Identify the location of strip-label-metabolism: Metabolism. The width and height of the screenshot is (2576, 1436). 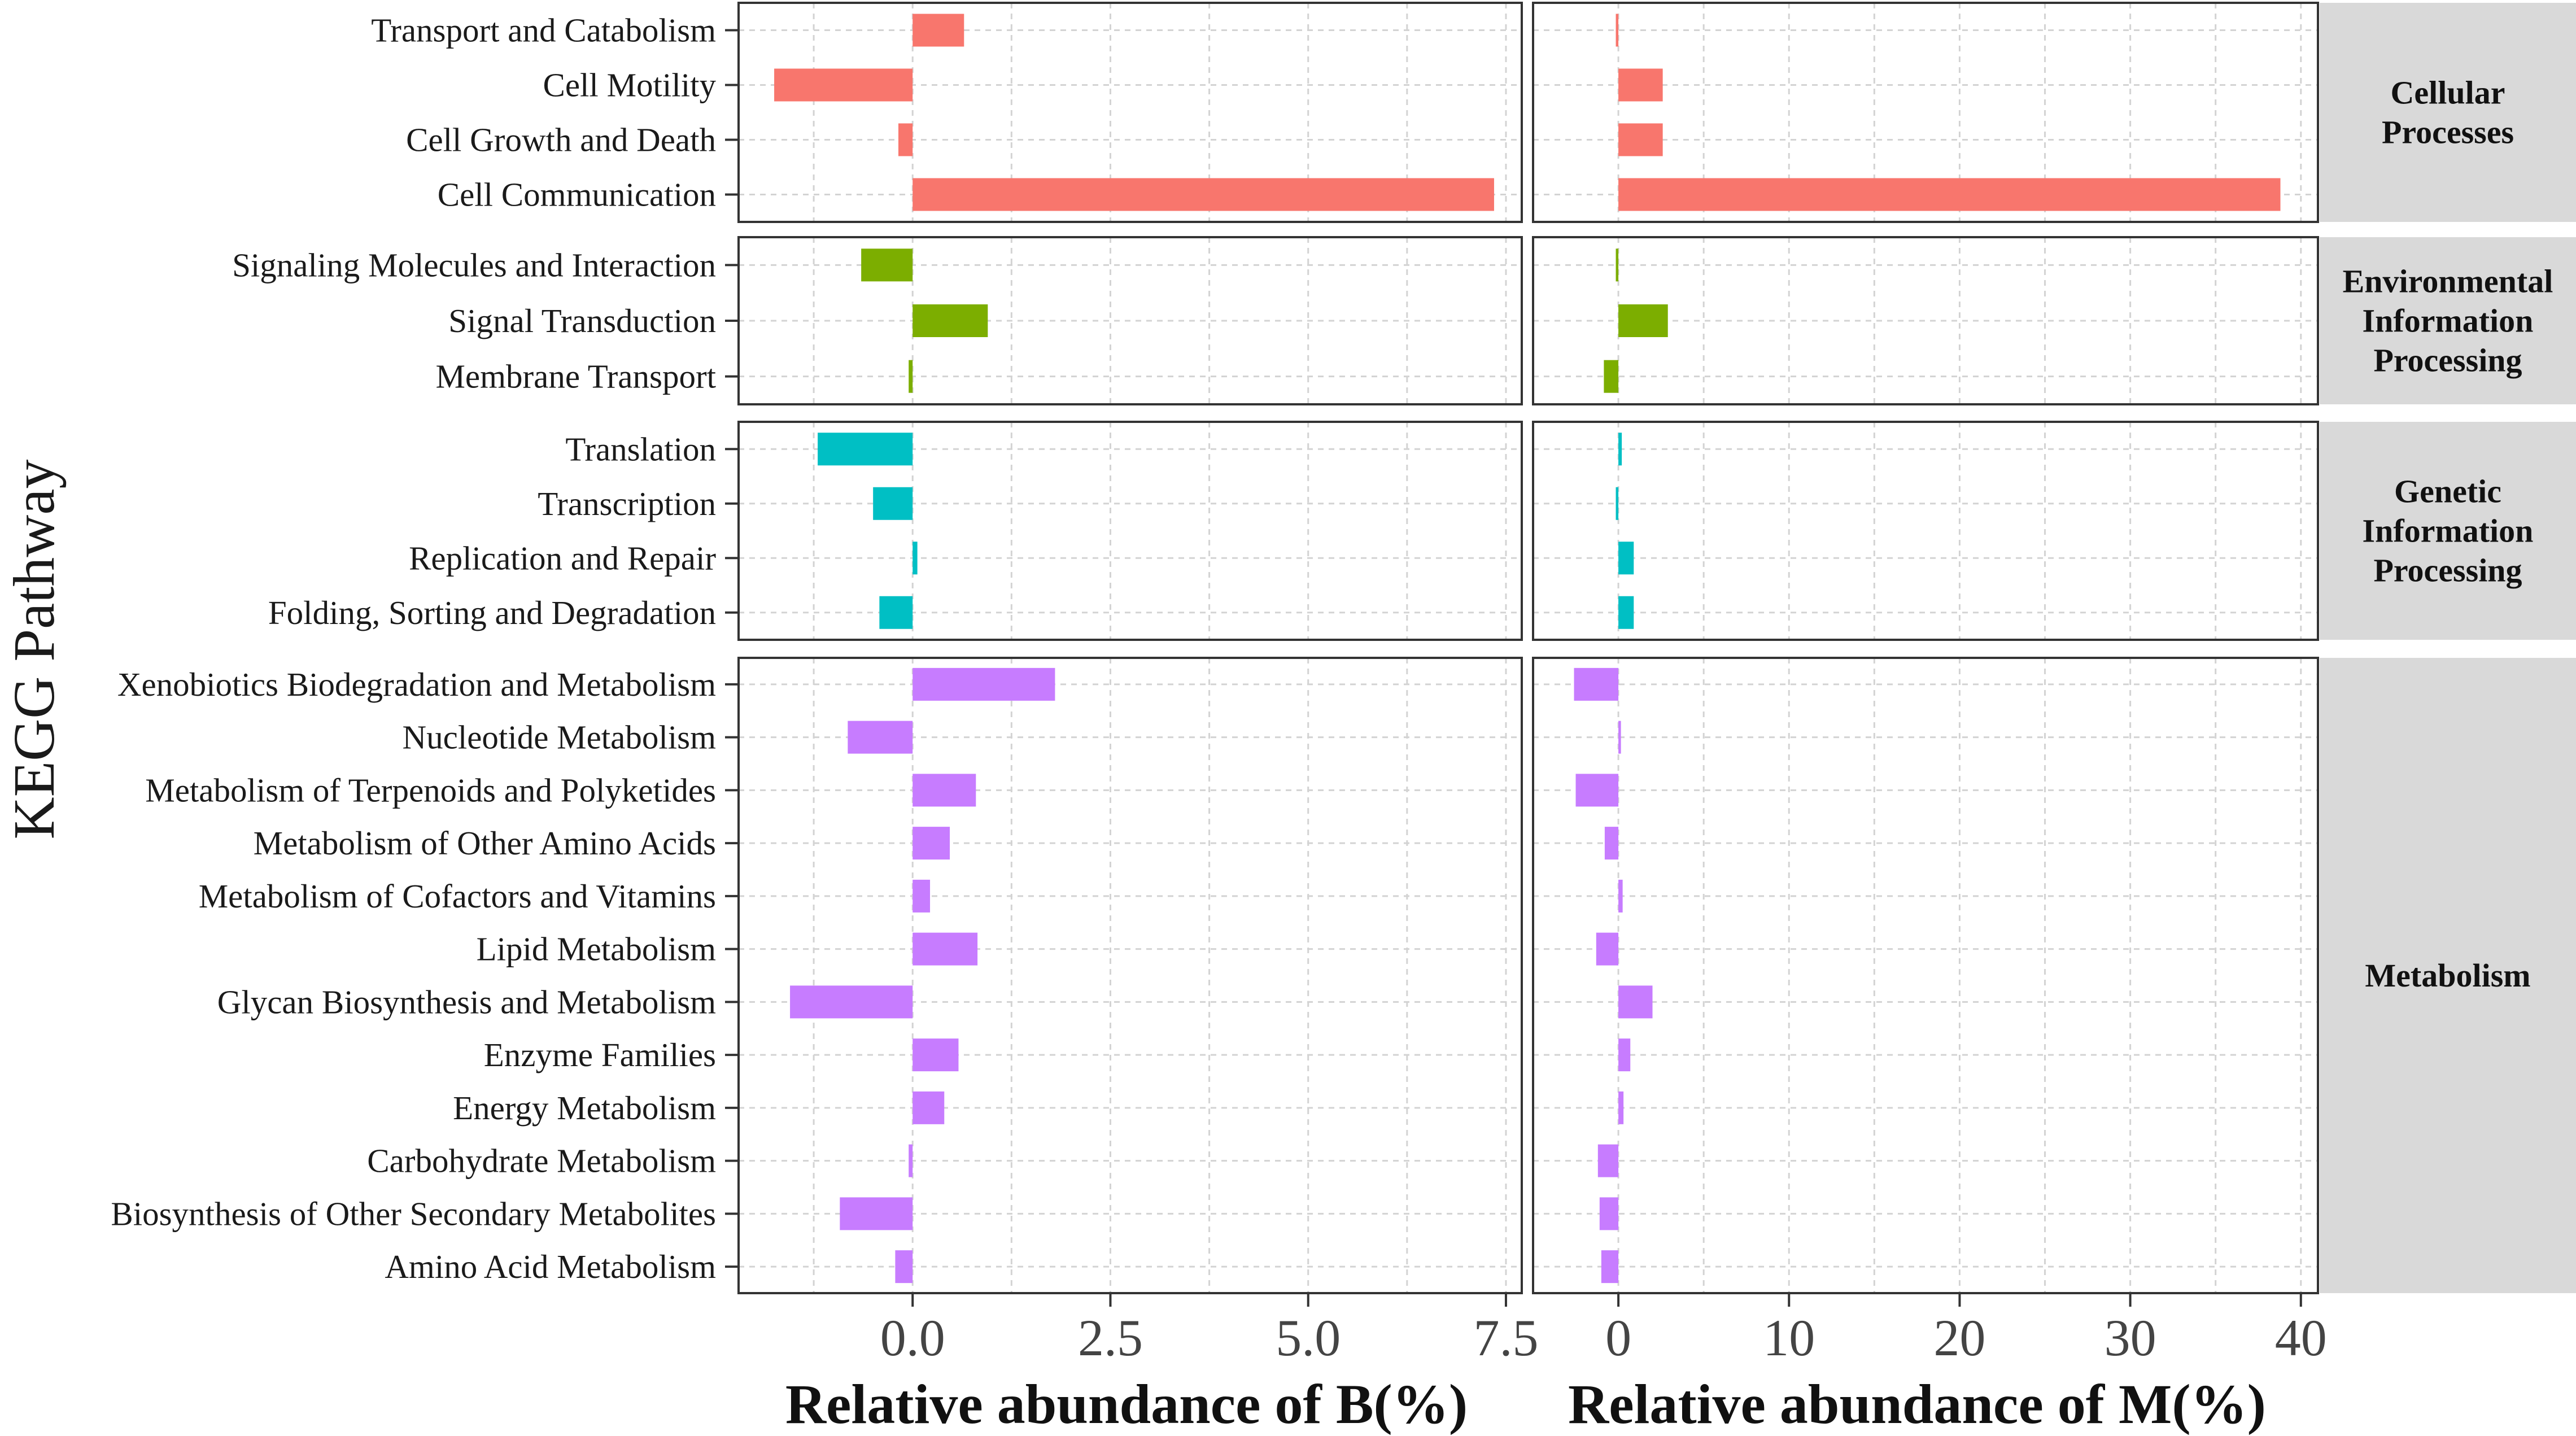
(2447, 975).